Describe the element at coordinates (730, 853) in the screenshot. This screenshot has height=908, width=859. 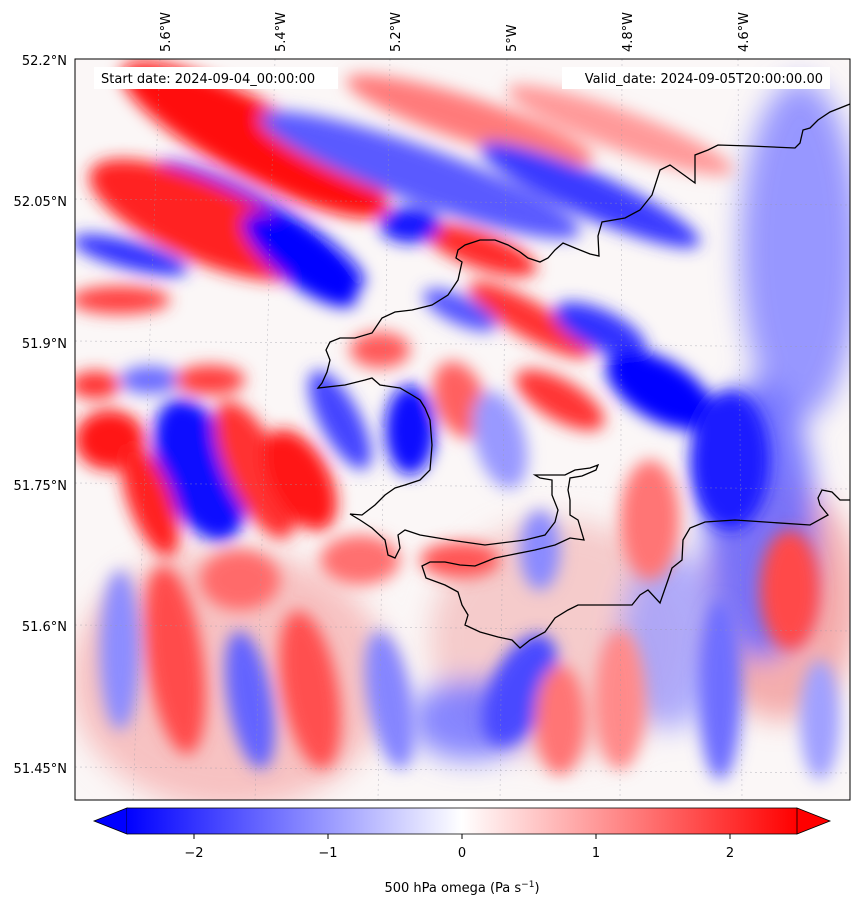
I see `colorbar-tick-label: 2` at that location.